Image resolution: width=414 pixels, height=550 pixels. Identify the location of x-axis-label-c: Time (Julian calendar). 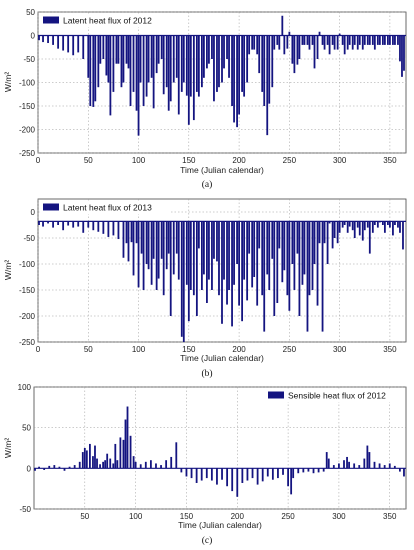
(220, 525).